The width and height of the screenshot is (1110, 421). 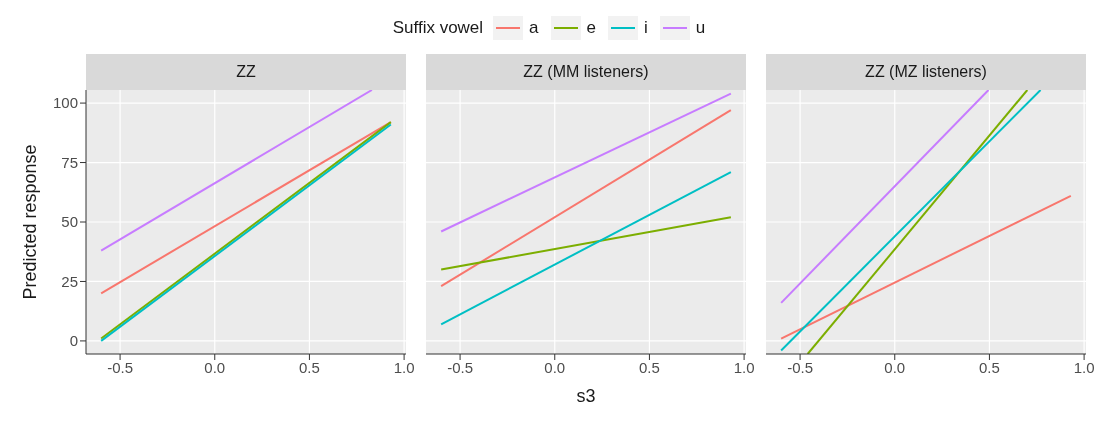 I want to click on y-tick-label: 50, so click(x=69, y=222).